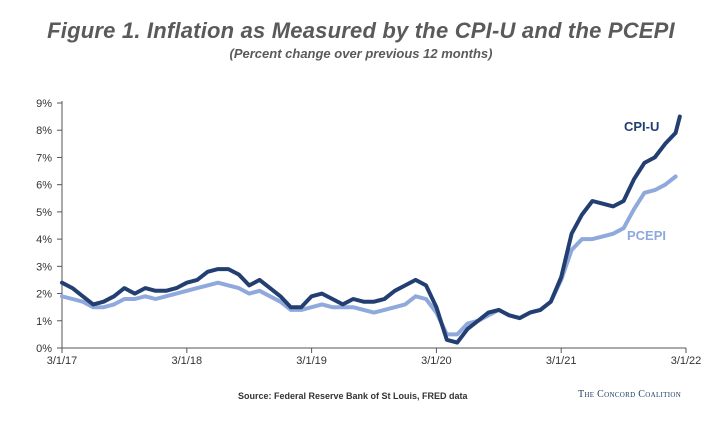 Image resolution: width=722 pixels, height=432 pixels. I want to click on series-label-cpi-u: CPI-U, so click(641, 126).